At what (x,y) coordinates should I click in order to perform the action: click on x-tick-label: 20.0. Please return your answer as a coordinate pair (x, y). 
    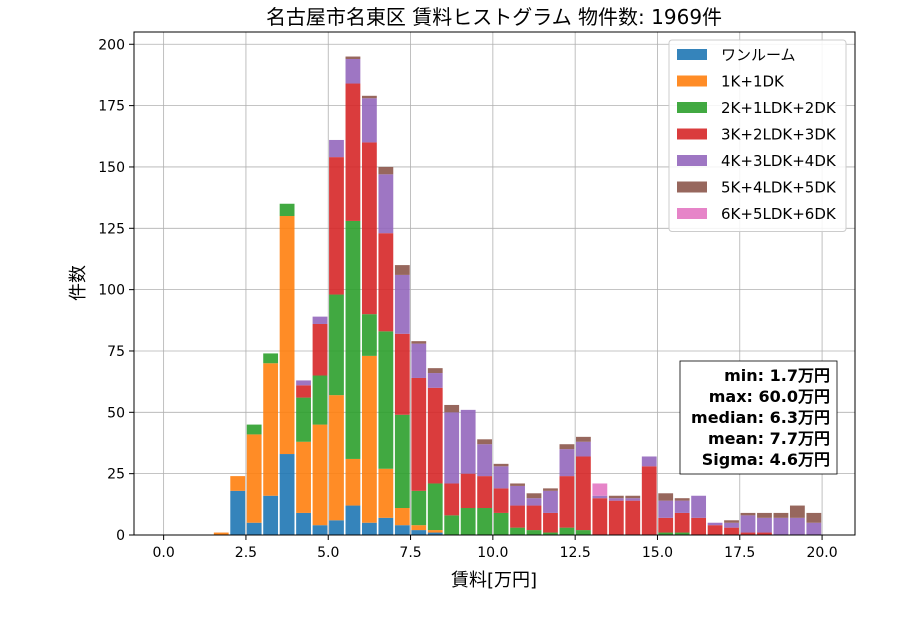
    Looking at the image, I should click on (821, 553).